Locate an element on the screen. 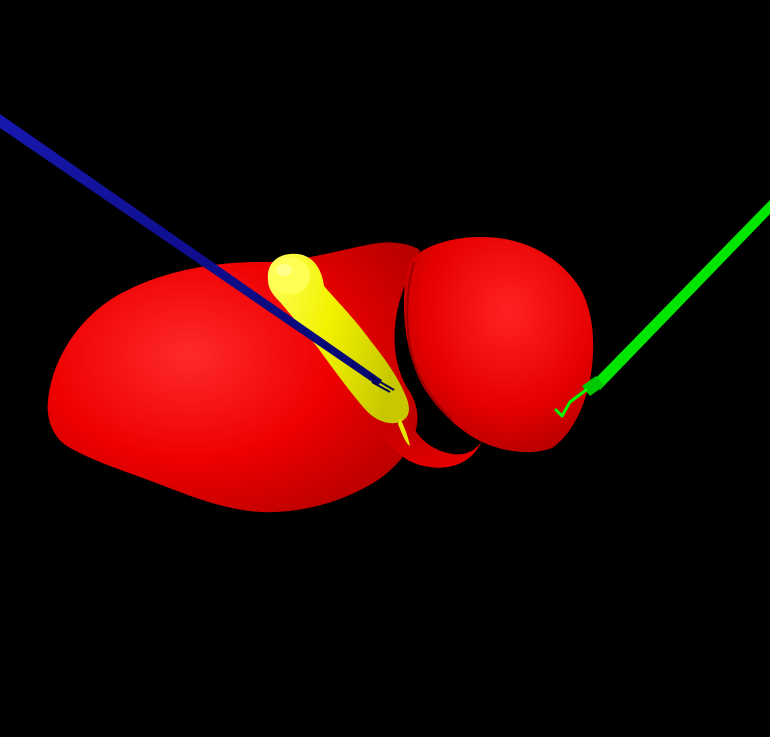 This screenshot has height=737, width=770. gallbladder-fundus is located at coordinates (290, 276).